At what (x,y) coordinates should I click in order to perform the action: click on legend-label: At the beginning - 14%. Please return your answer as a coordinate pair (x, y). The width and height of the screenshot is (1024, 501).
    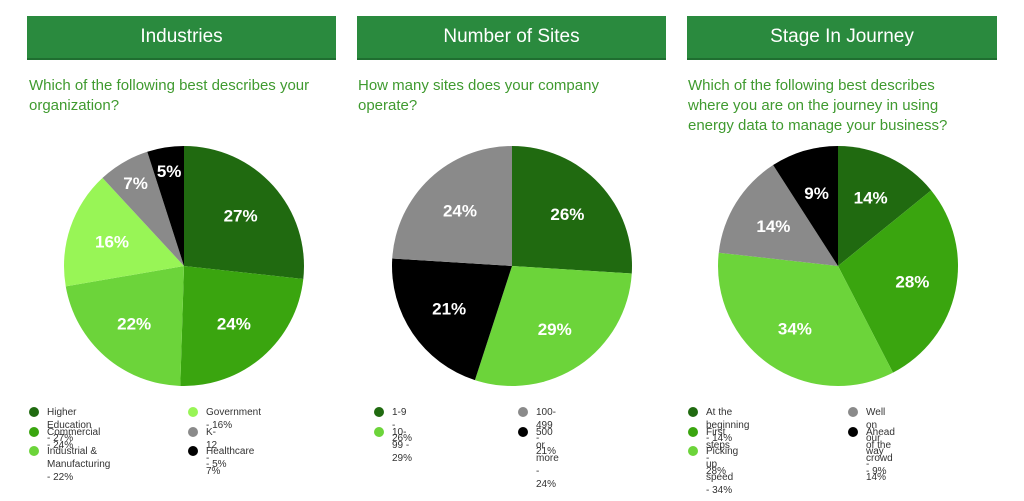
    Looking at the image, I should click on (728, 425).